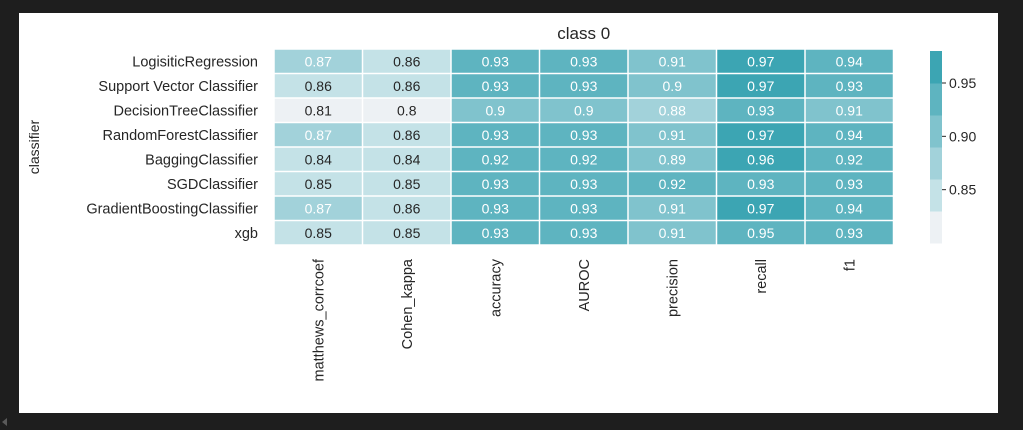 The image size is (1023, 430). What do you see at coordinates (4, 422) in the screenshot?
I see `scroll-left-icon` at bounding box center [4, 422].